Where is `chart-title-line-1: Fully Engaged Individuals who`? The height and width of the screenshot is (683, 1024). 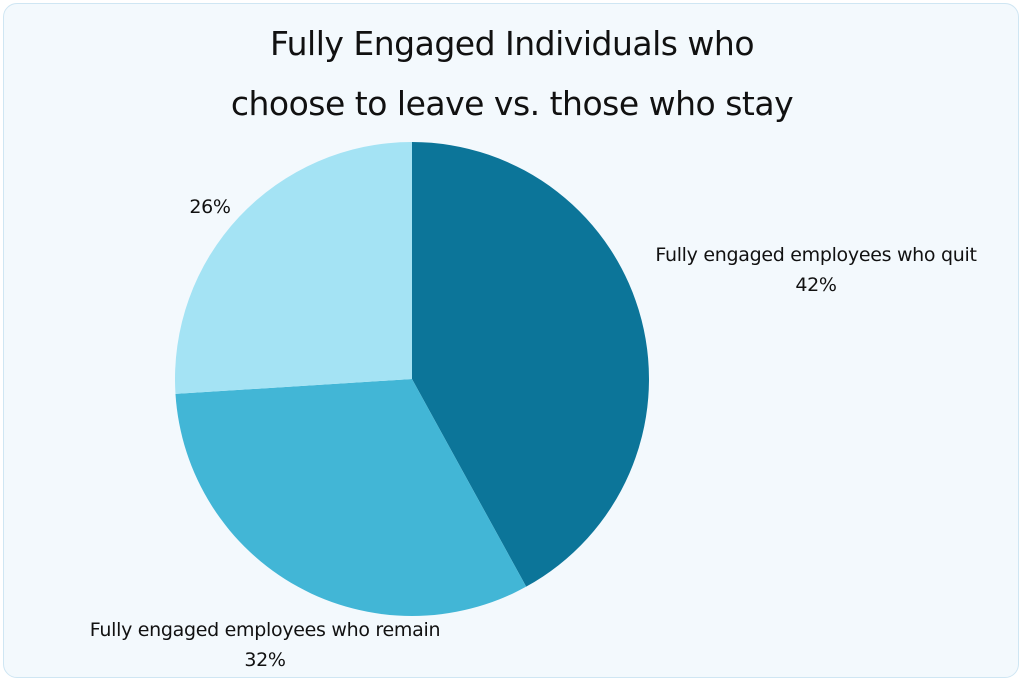
chart-title-line-1: Fully Engaged Individuals who is located at coordinates (512, 43).